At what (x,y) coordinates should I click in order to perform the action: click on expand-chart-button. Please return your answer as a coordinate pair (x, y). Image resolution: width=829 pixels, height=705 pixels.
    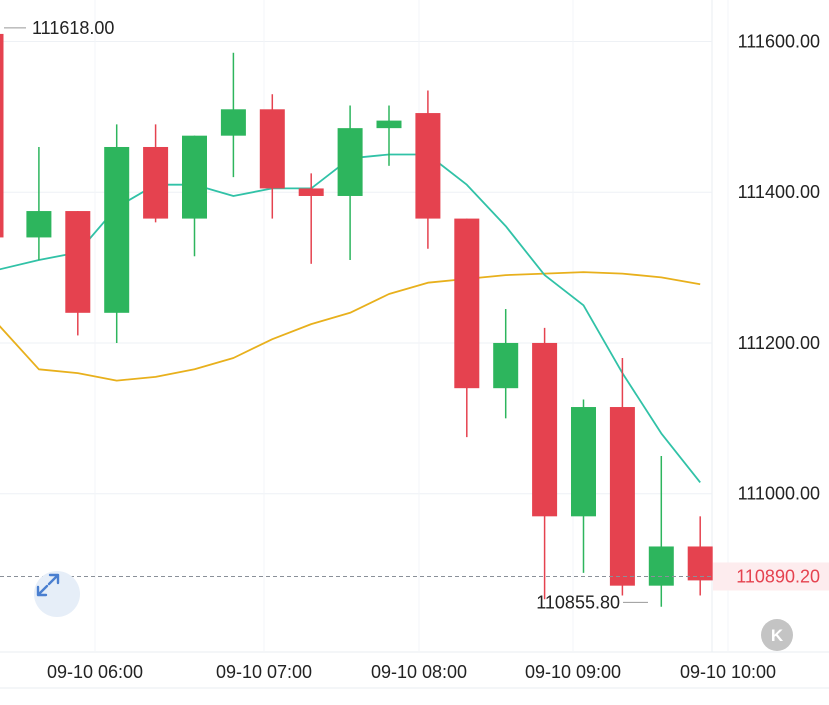
    Looking at the image, I should click on (57, 594).